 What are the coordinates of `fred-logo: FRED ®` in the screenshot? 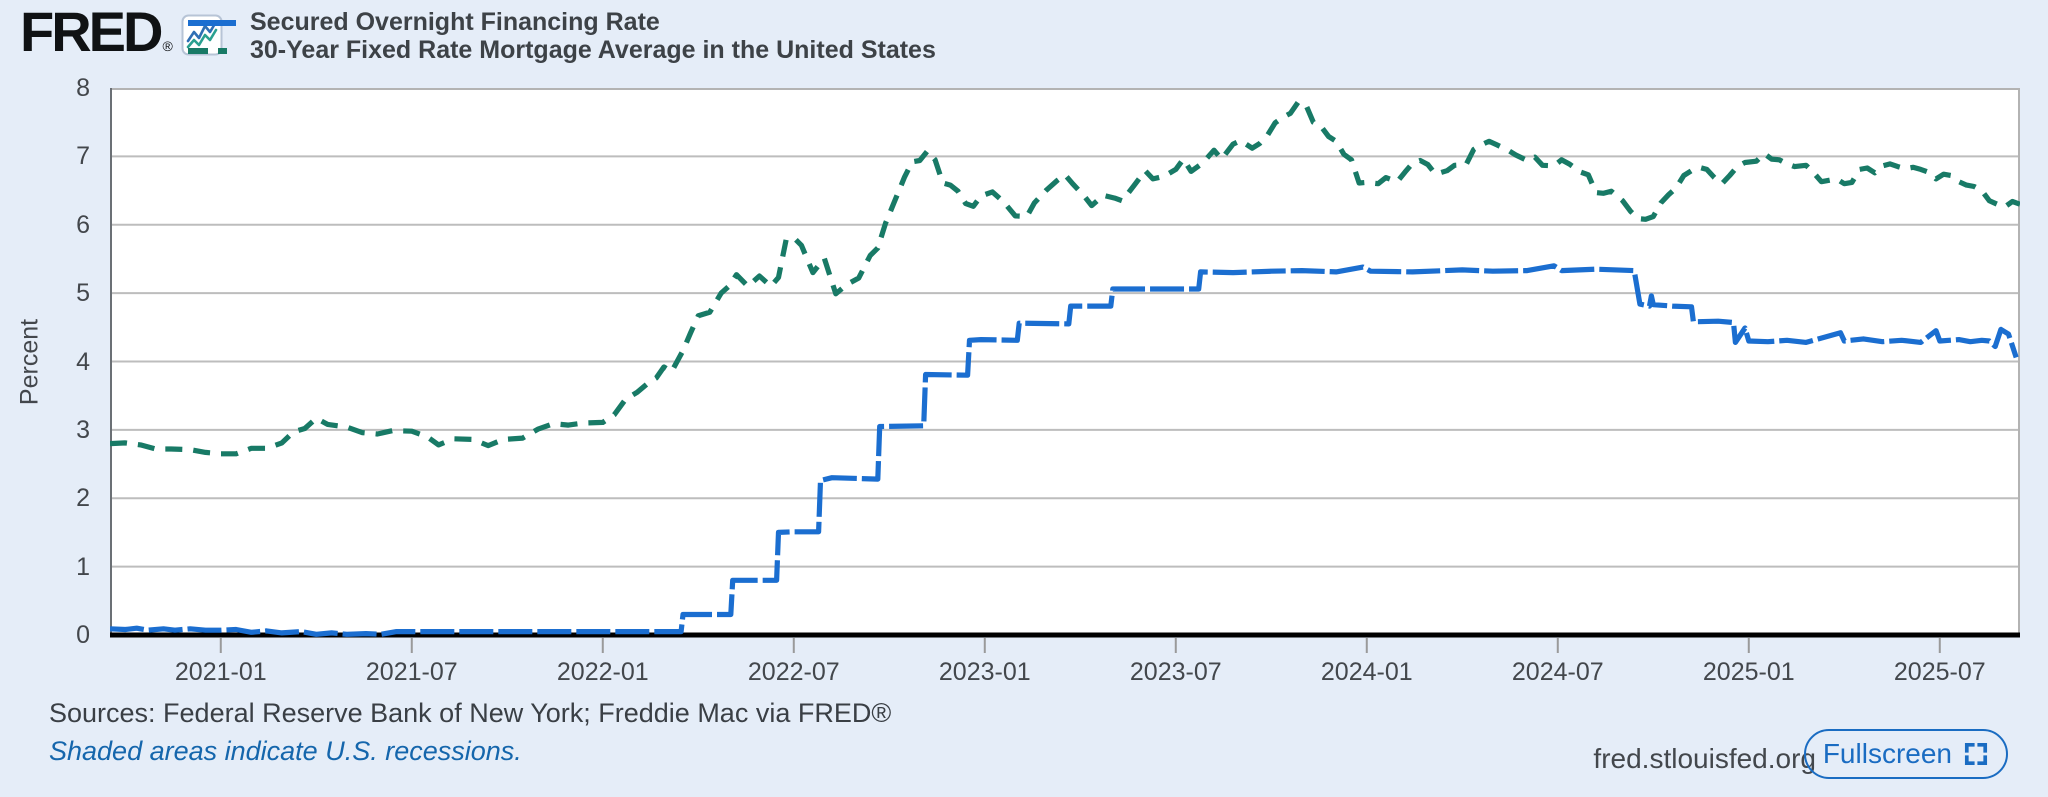 It's located at (121, 31).